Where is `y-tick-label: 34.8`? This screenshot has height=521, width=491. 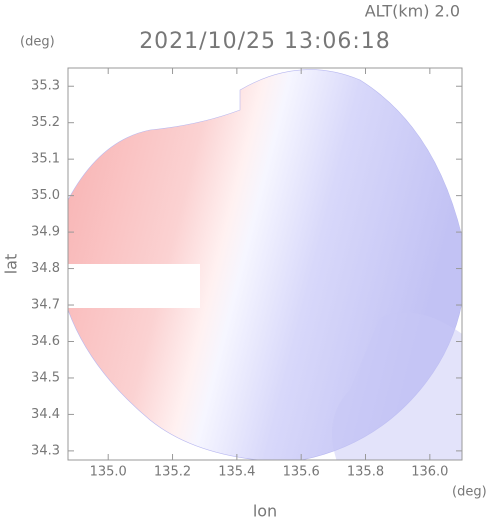 y-tick-label: 34.8 is located at coordinates (45, 268).